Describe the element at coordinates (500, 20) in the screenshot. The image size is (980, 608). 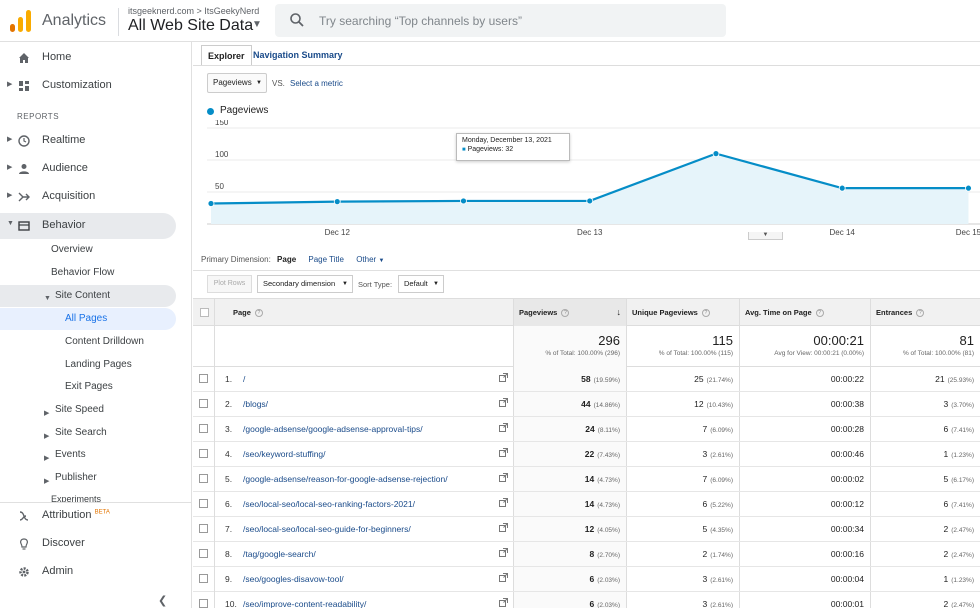
I see `search-bar: Try searching “Top channels by users”` at that location.